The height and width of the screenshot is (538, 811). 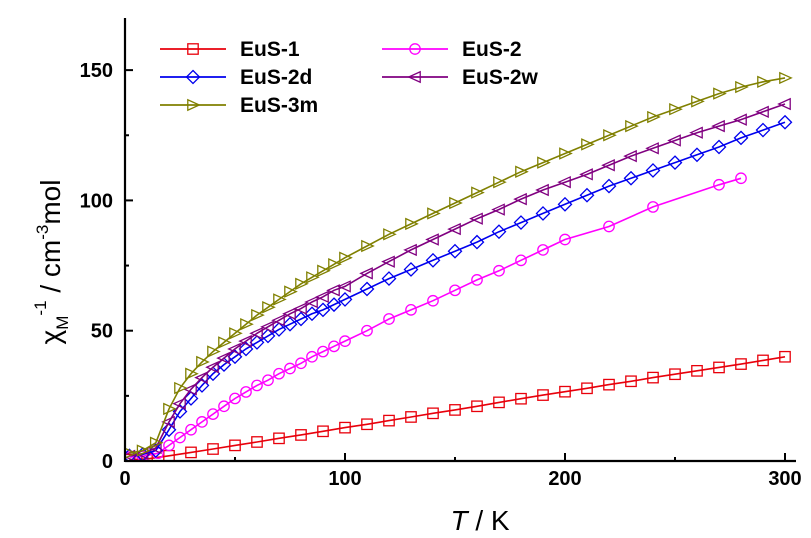 I want to click on legend-item-eus-1: EuS-1, so click(x=230, y=49).